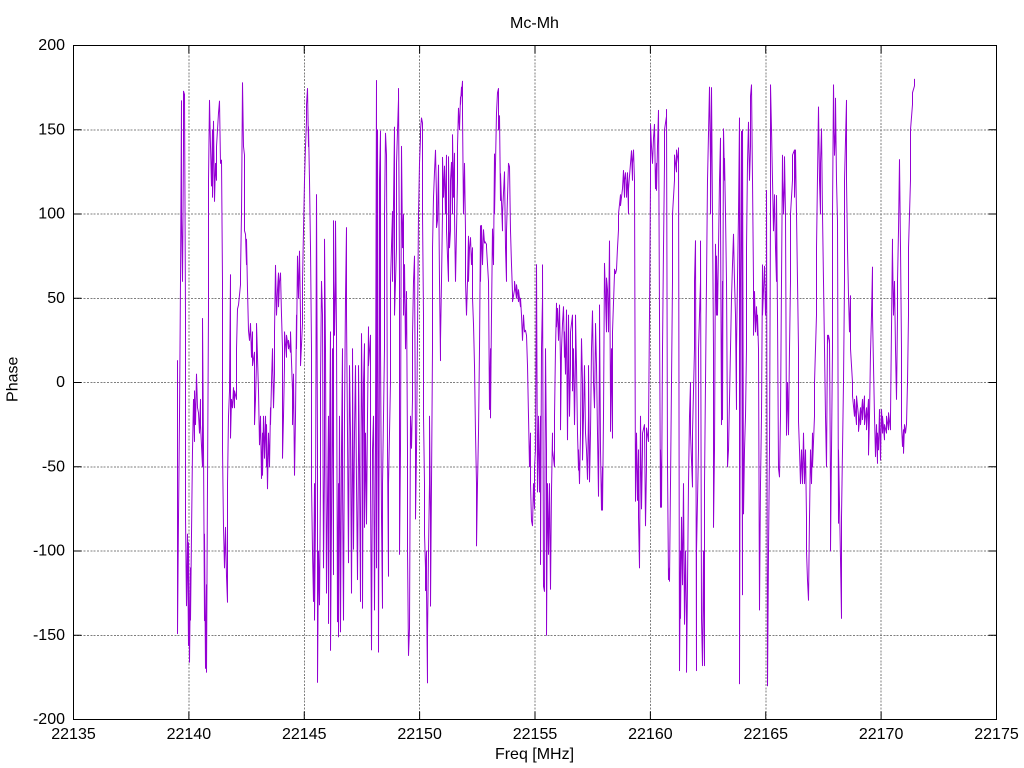 This screenshot has height=768, width=1024. Describe the element at coordinates (49, 635) in the screenshot. I see `svg-text: -150` at that location.